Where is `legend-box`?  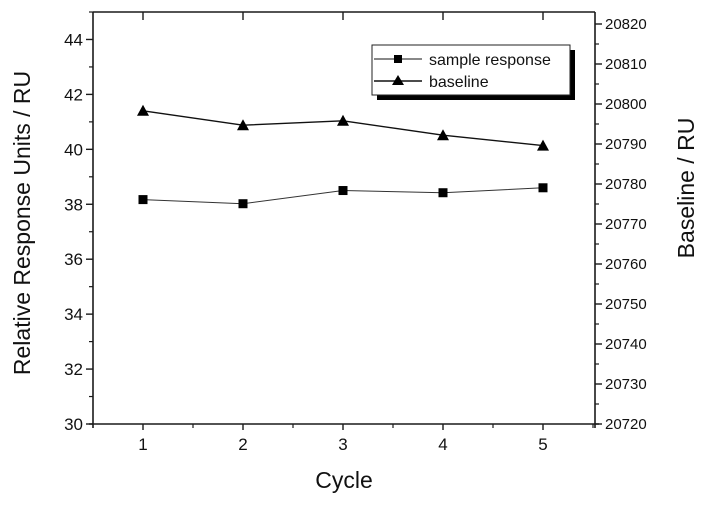 legend-box is located at coordinates (471, 70).